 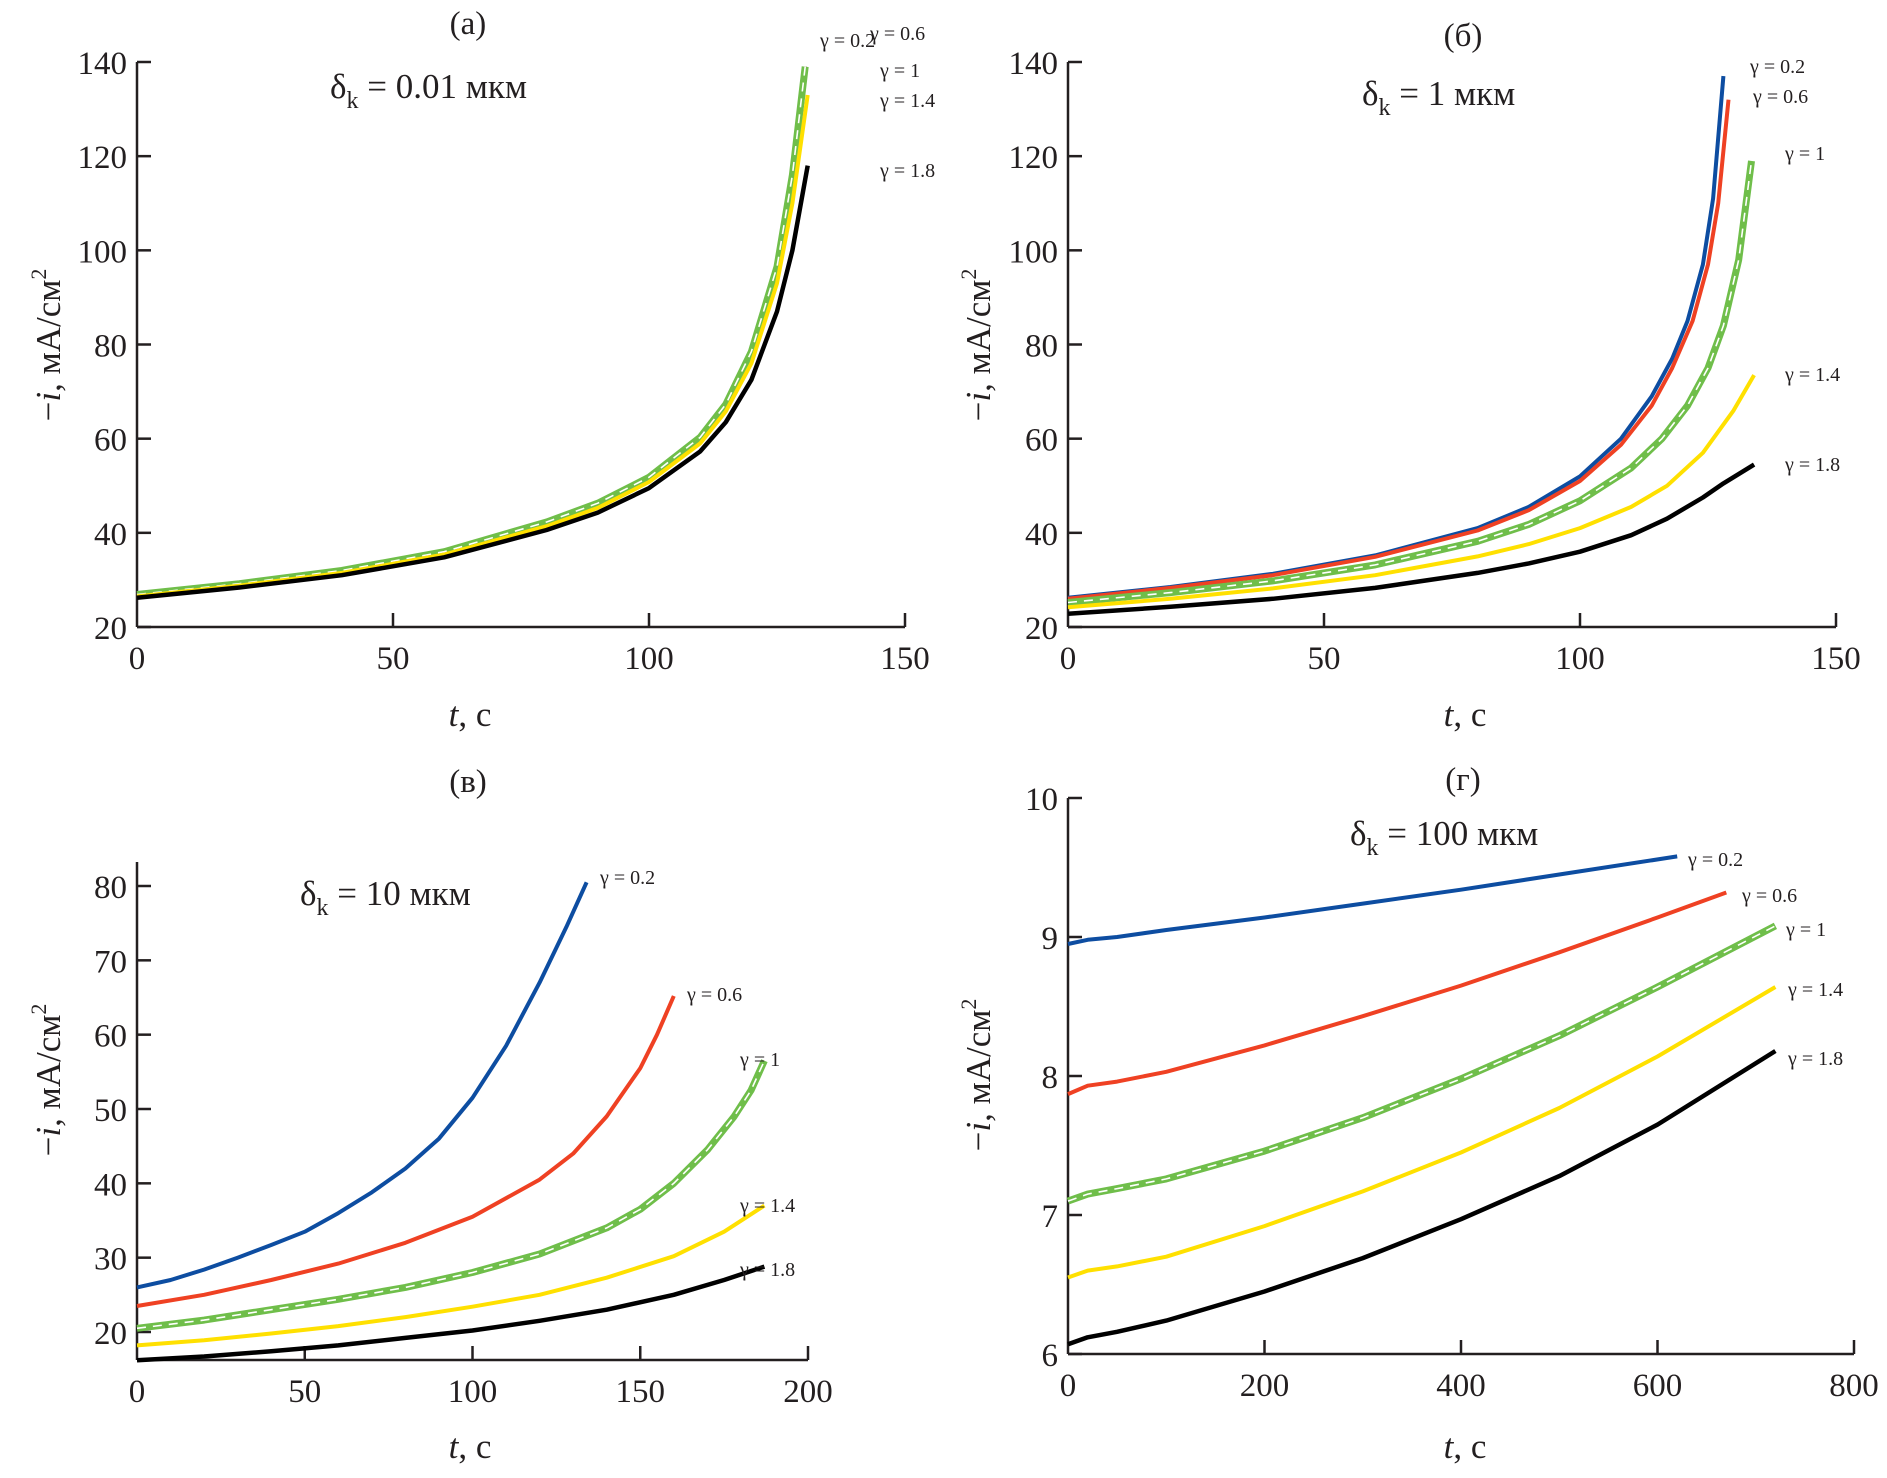 I want to click on y-tick-label: 7, so click(x=1050, y=1217).